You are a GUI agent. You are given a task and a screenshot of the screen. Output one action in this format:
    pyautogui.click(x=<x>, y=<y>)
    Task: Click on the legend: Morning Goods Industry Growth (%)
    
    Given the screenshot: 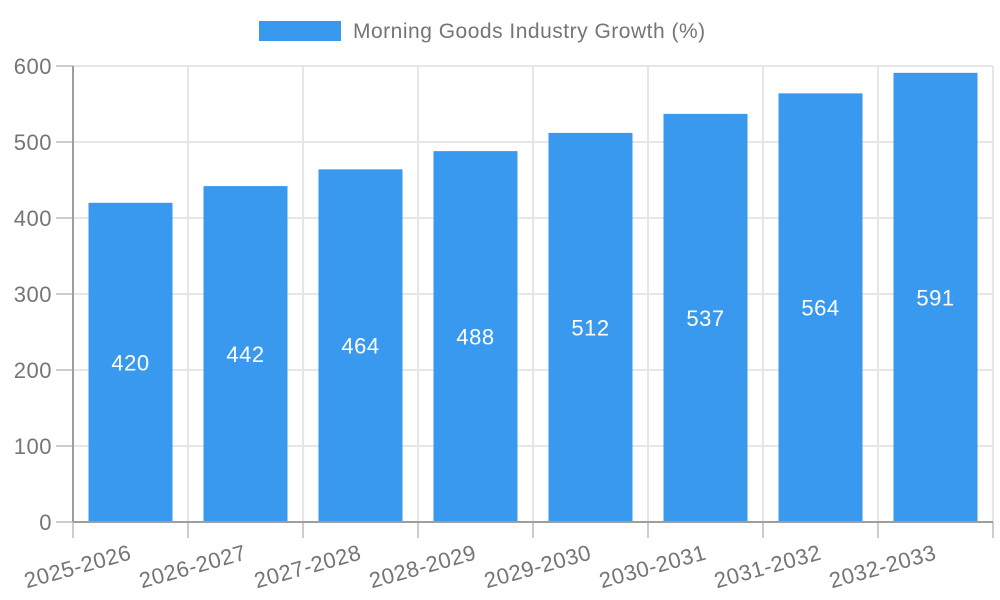 What is the action you would take?
    pyautogui.click(x=482, y=31)
    